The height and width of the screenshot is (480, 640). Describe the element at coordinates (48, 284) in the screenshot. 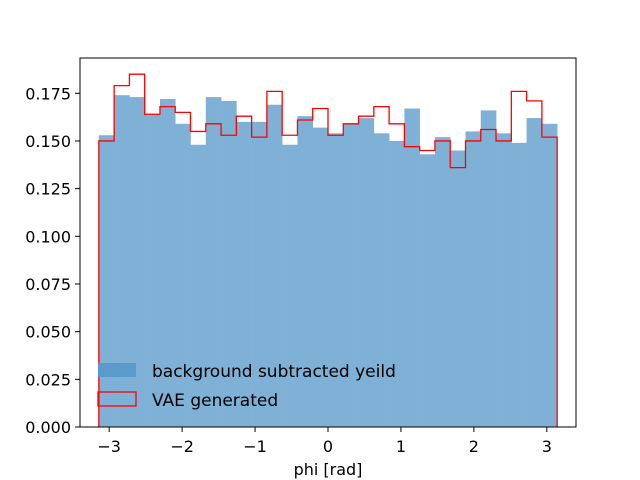

I see `y-tick-label: 0.075` at that location.